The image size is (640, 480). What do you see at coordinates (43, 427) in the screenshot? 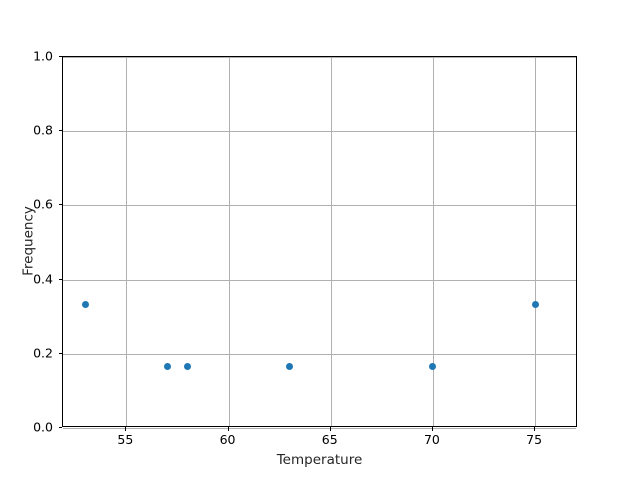
I see `y-tick-label: 0.0` at bounding box center [43, 427].